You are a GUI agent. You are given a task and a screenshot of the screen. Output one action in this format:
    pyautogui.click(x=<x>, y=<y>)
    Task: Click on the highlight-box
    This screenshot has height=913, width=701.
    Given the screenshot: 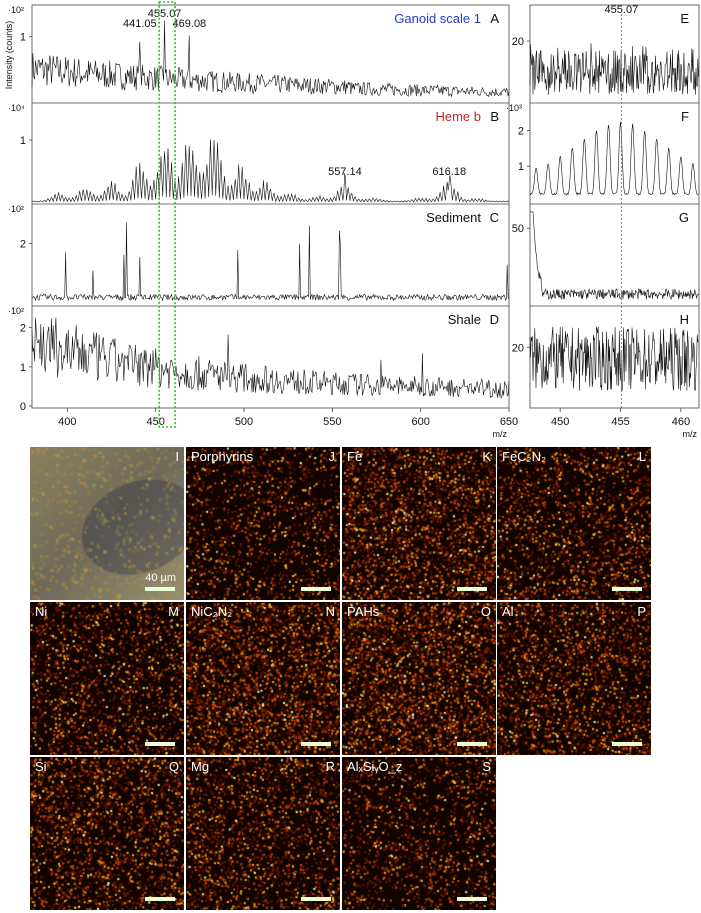 What is the action you would take?
    pyautogui.click(x=167, y=214)
    